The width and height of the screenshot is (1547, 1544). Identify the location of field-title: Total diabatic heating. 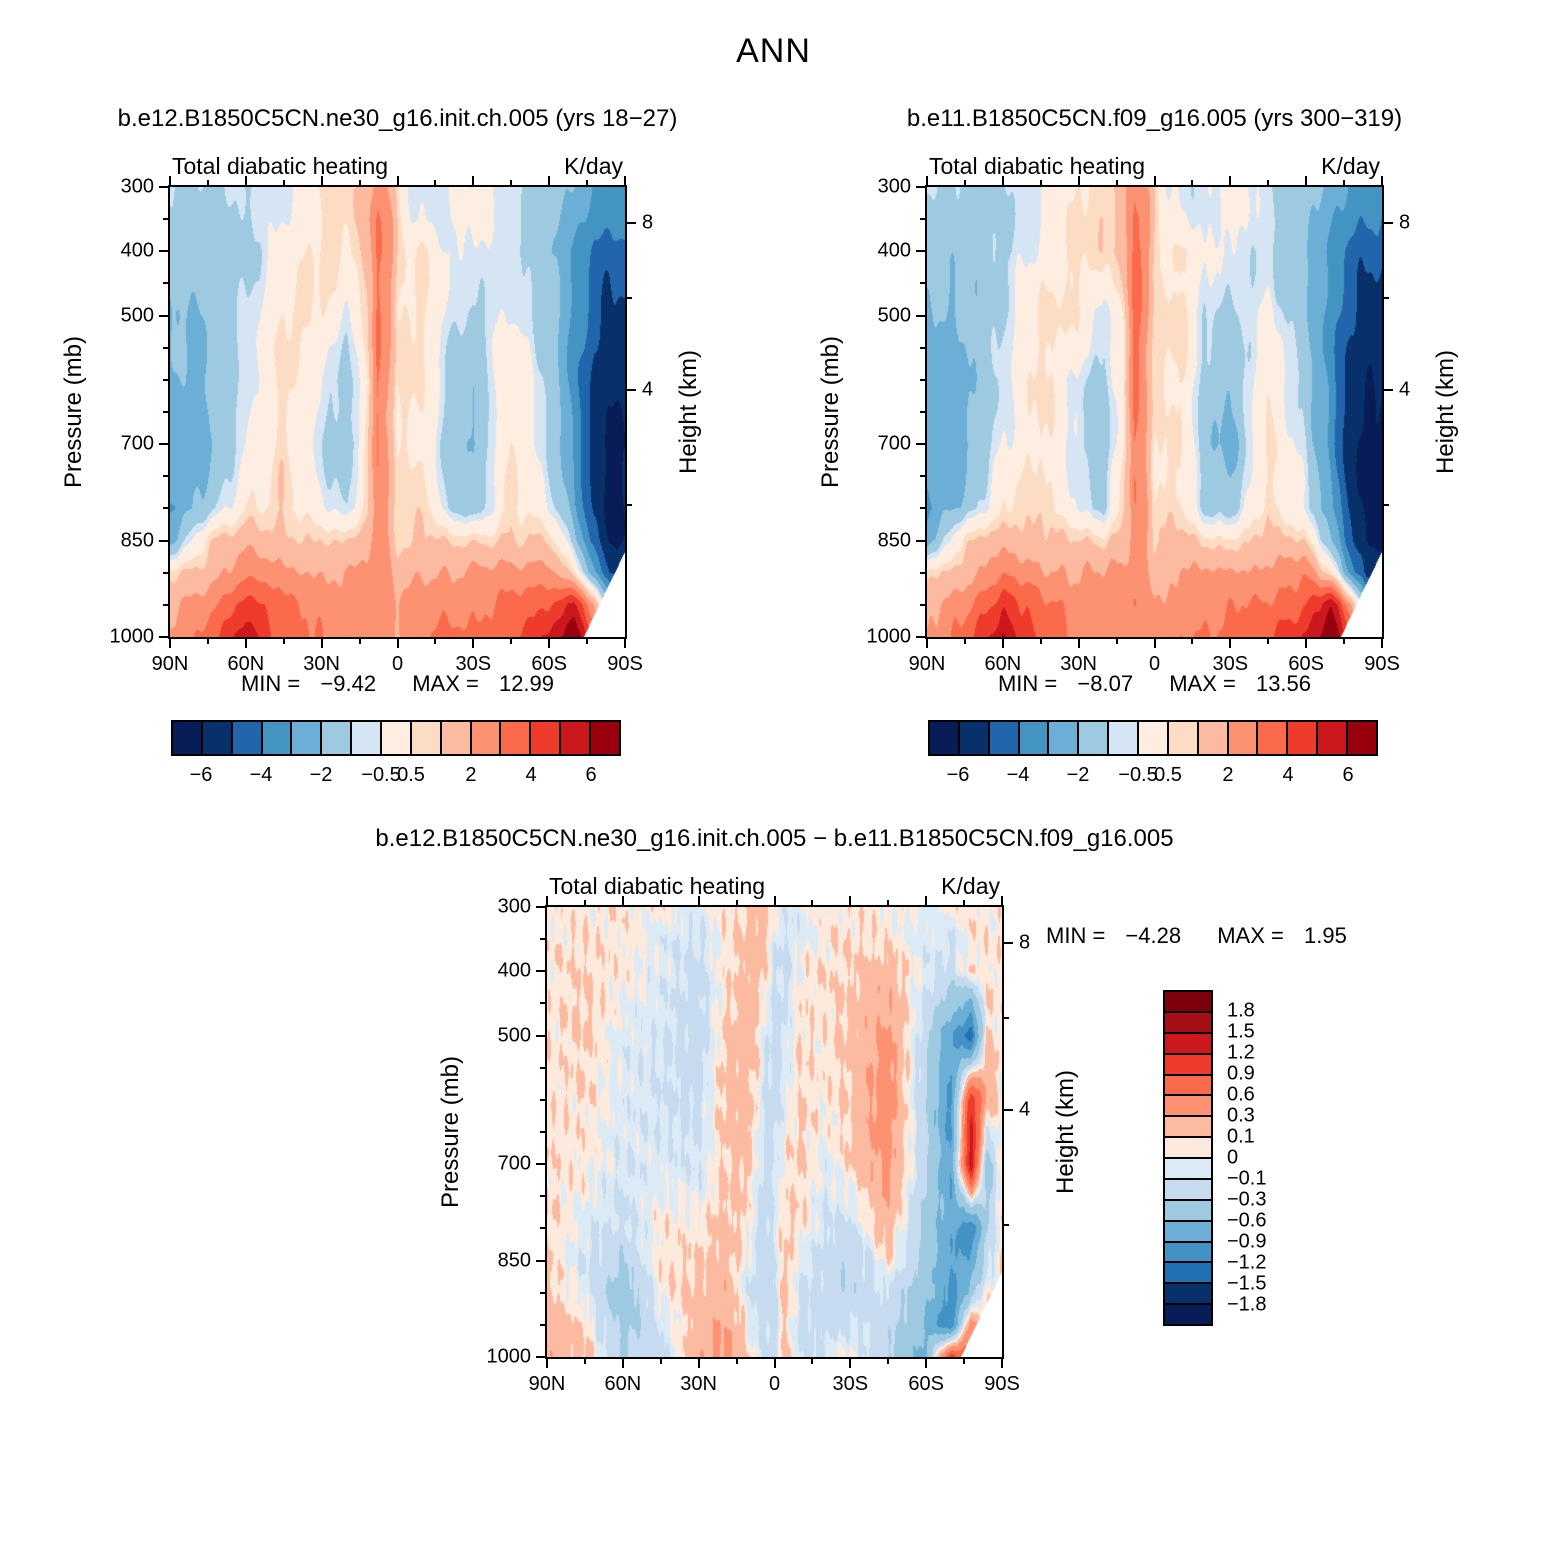
(1037, 166).